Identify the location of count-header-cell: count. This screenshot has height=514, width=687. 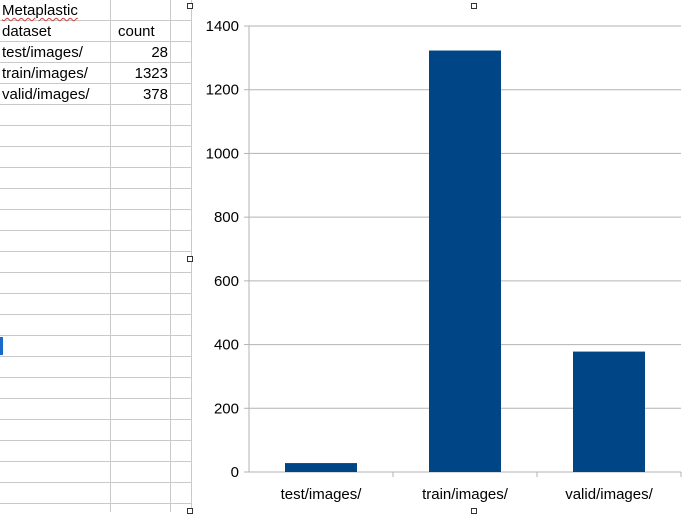
(136, 31).